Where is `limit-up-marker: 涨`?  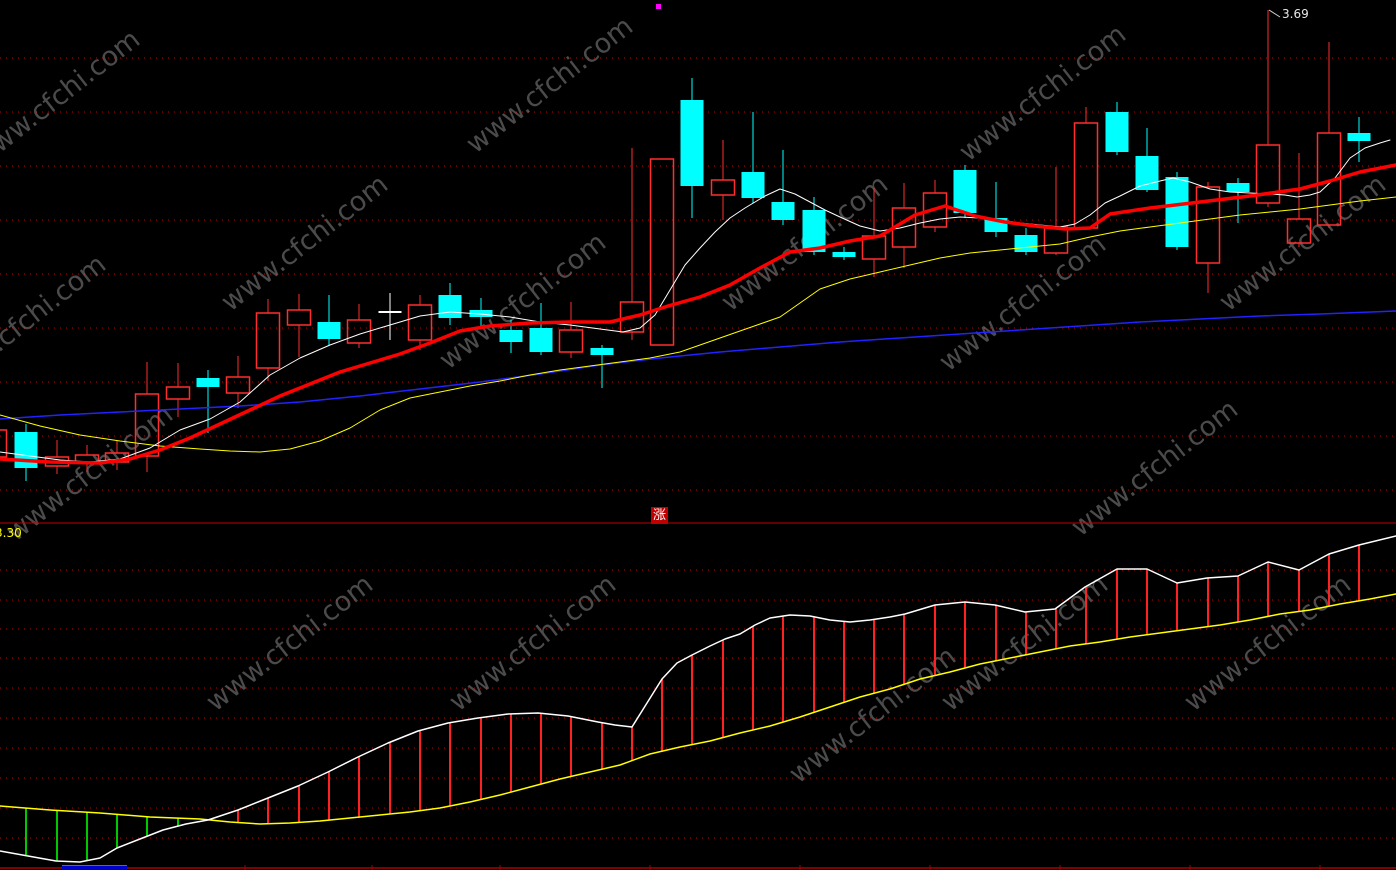
limit-up-marker: 涨 is located at coordinates (659, 515).